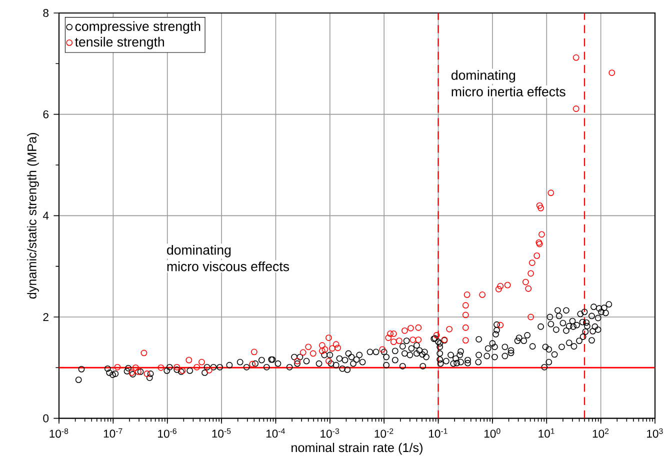  I want to click on x-tick-label: 10$^{-1}$, so click(438, 433).